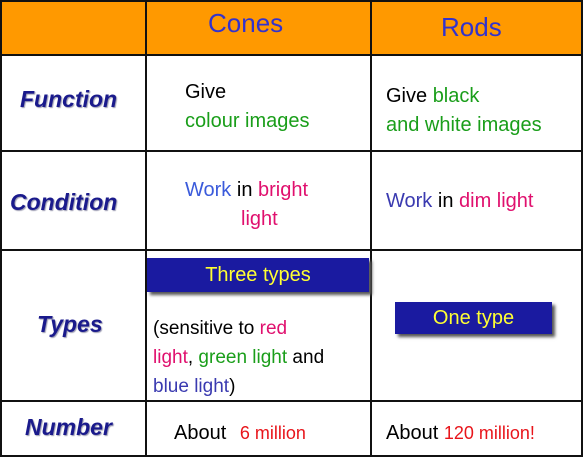 This screenshot has height=457, width=583. Describe the element at coordinates (243, 357) in the screenshot. I see `note-green-light: green light` at that location.